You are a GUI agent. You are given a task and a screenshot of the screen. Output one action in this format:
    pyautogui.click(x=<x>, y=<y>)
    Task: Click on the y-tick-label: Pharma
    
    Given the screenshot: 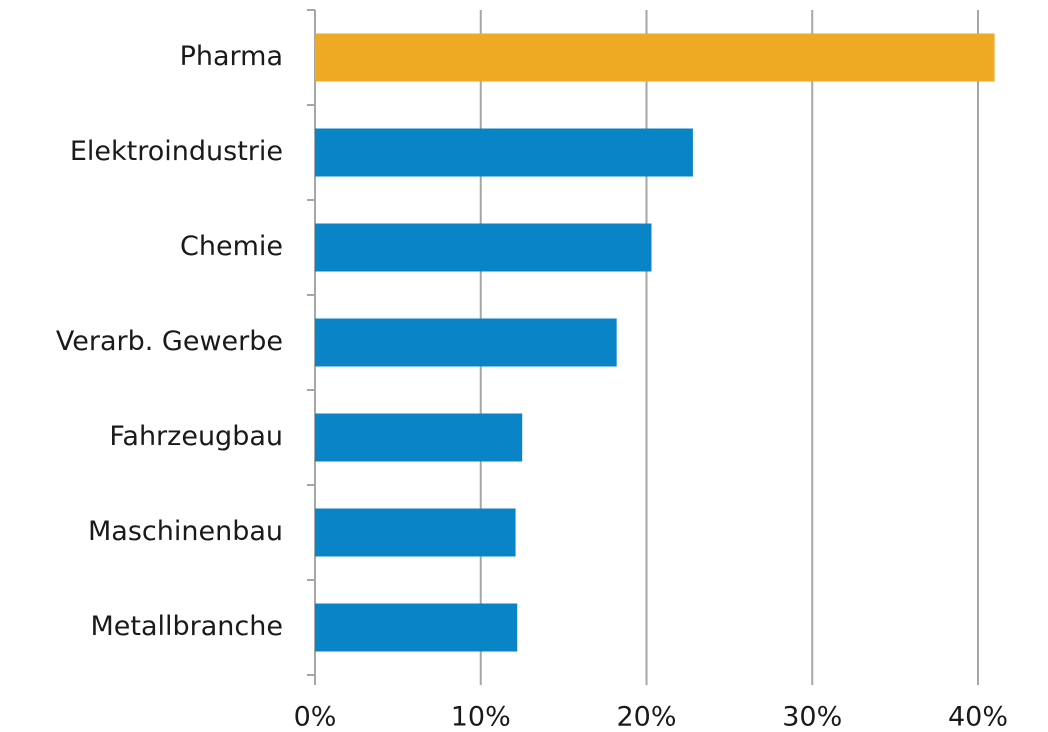 What is the action you would take?
    pyautogui.click(x=231, y=56)
    